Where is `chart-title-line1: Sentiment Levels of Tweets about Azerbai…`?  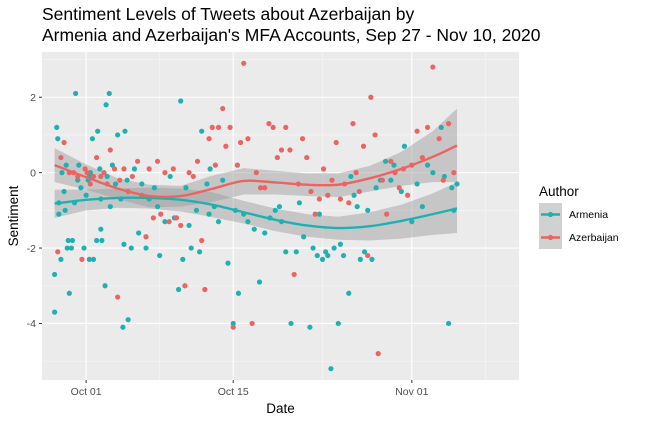
chart-title-line1: Sentiment Levels of Tweets about Azerbai… is located at coordinates (228, 14).